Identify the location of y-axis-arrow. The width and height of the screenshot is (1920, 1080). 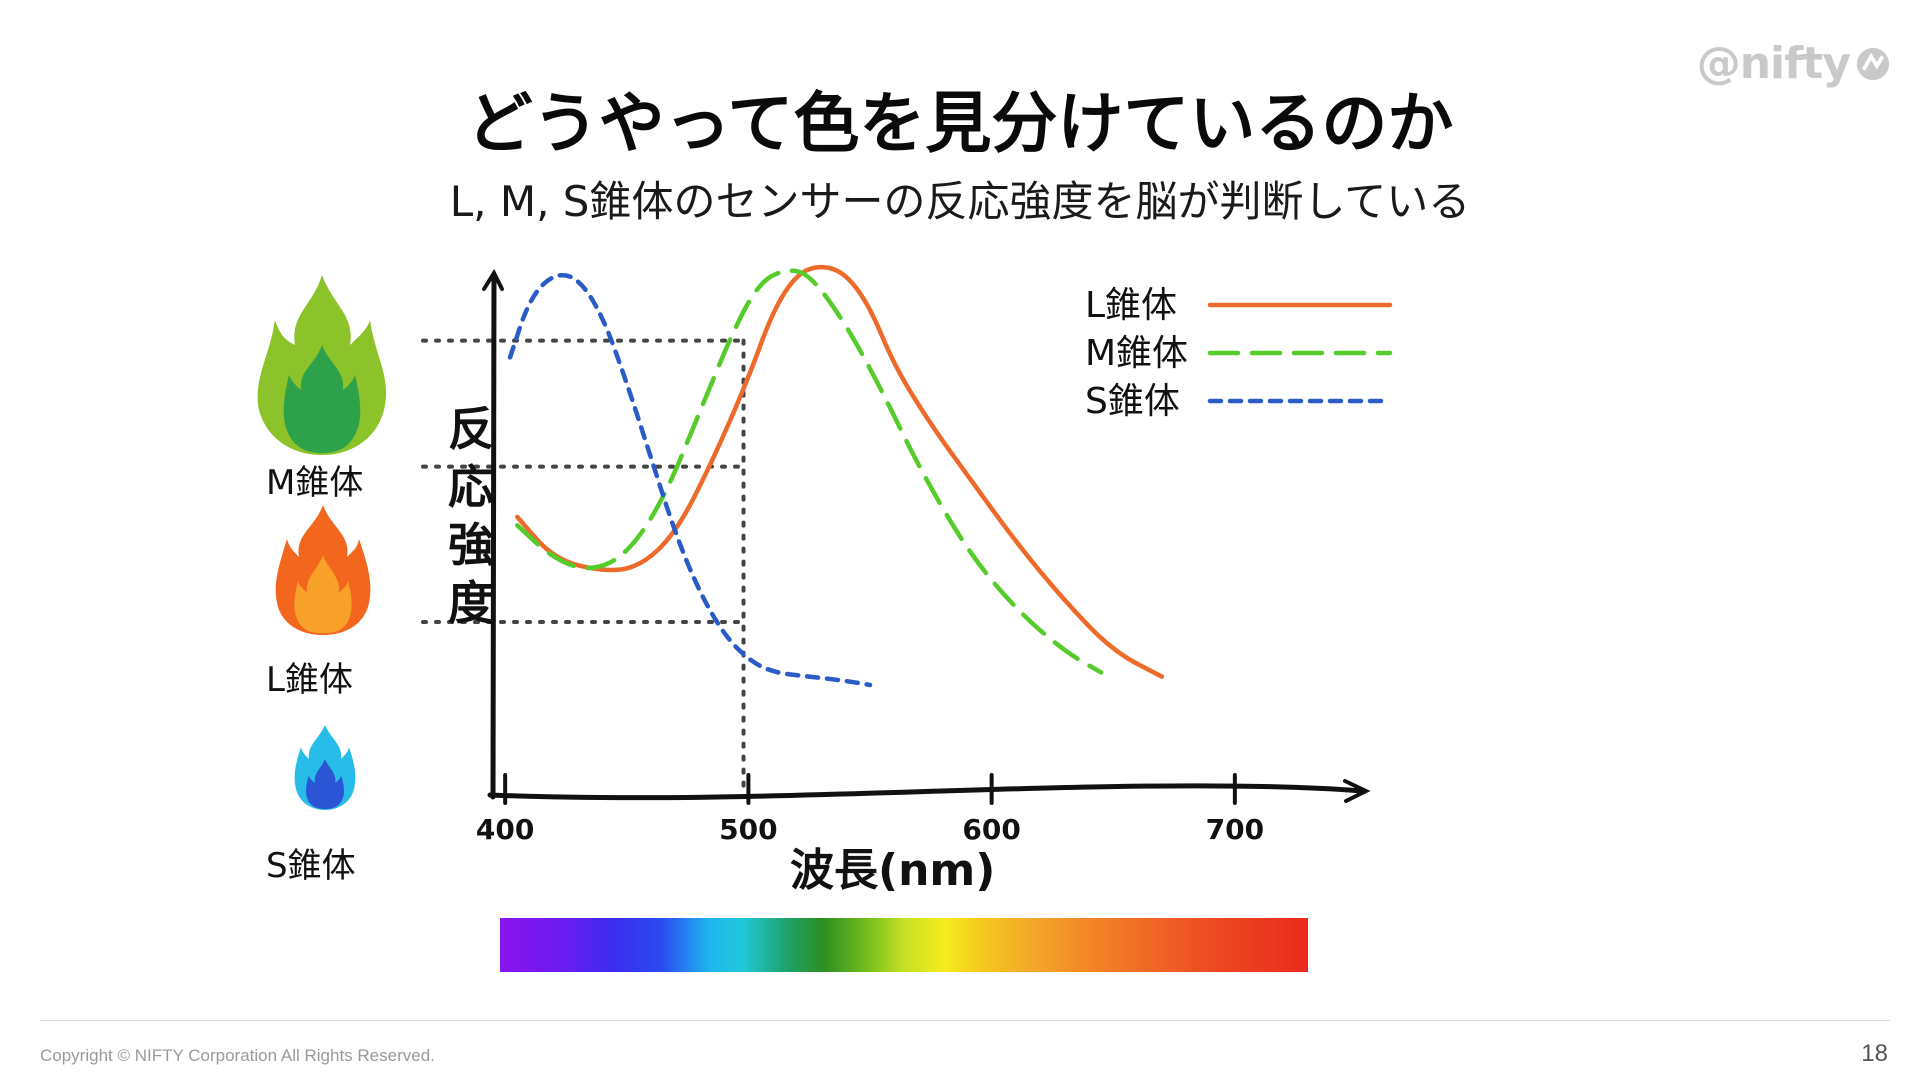
(493, 279).